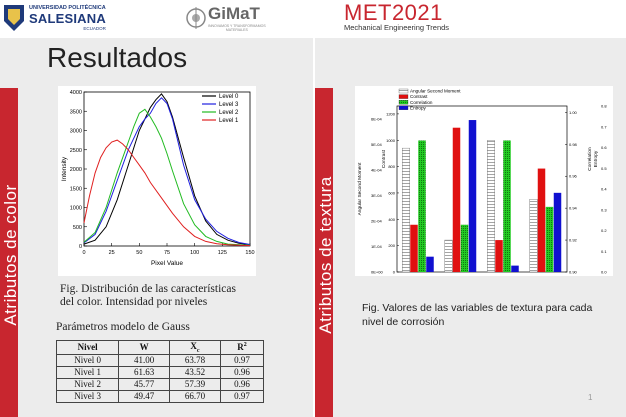 Image resolution: width=626 pixels, height=417 pixels. I want to click on x-tick-label: 75, so click(167, 253).